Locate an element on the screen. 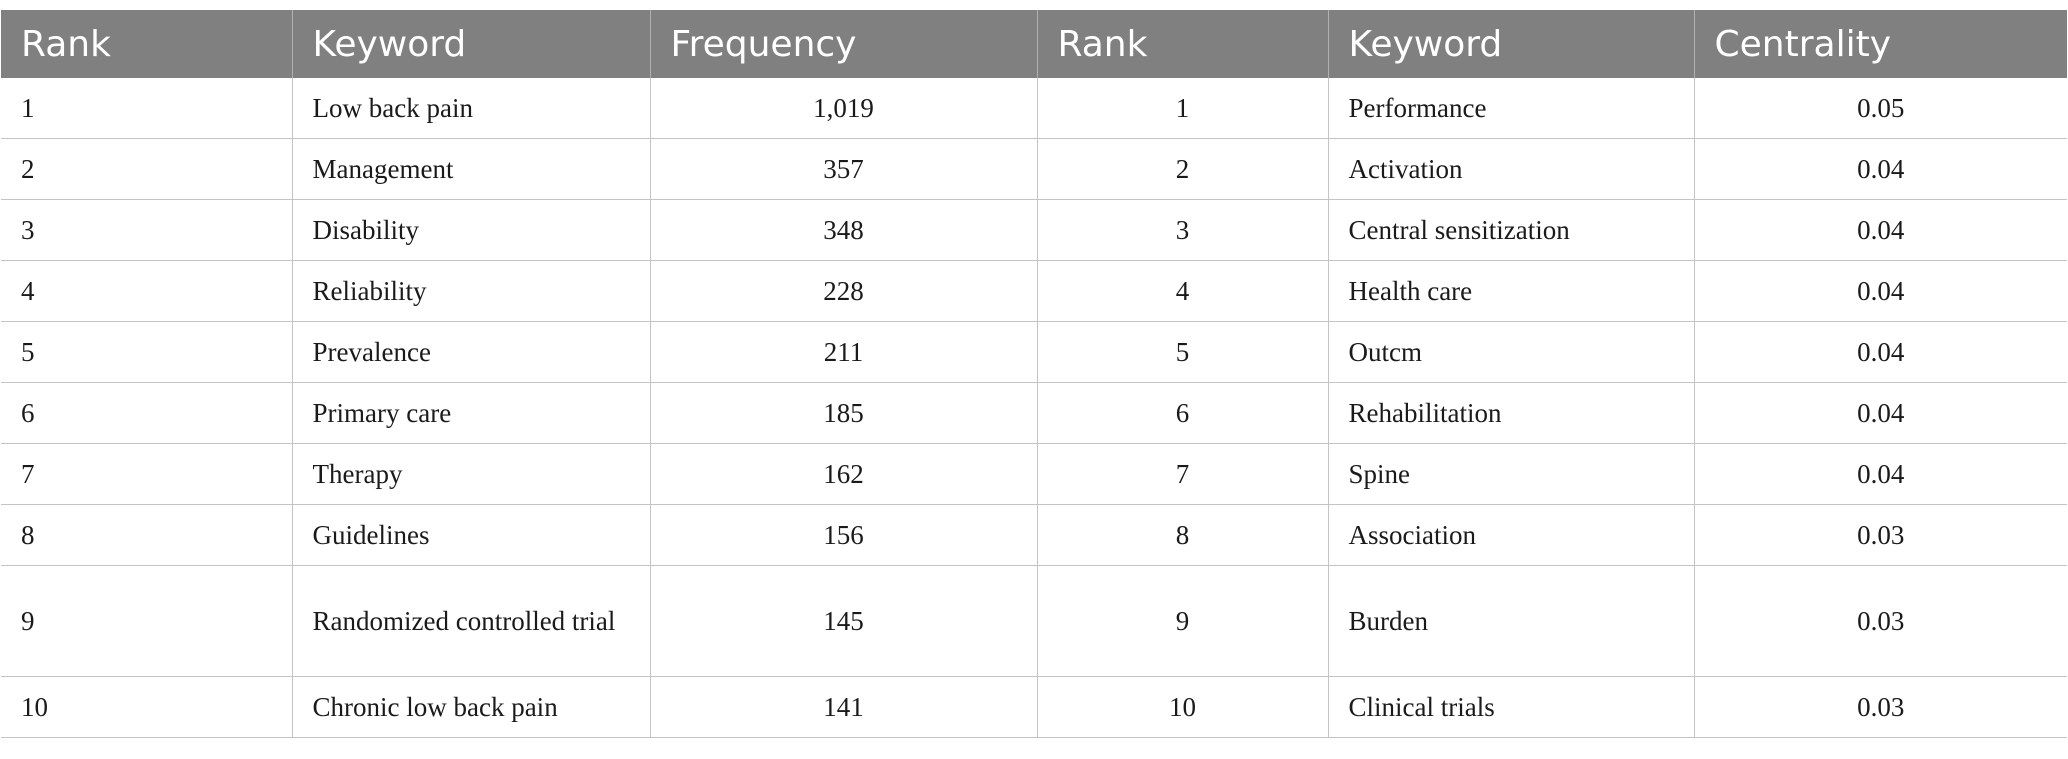 The height and width of the screenshot is (759, 2068). table-row: 8 Guidelines 156 8 Association 0.03 is located at coordinates (1034, 535).